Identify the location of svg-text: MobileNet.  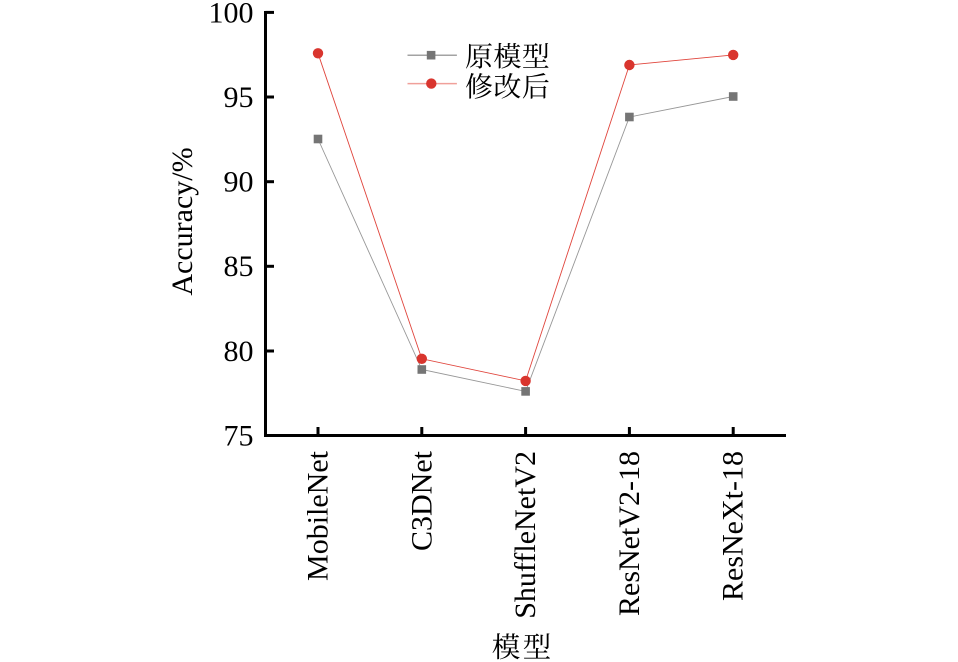
(318, 515).